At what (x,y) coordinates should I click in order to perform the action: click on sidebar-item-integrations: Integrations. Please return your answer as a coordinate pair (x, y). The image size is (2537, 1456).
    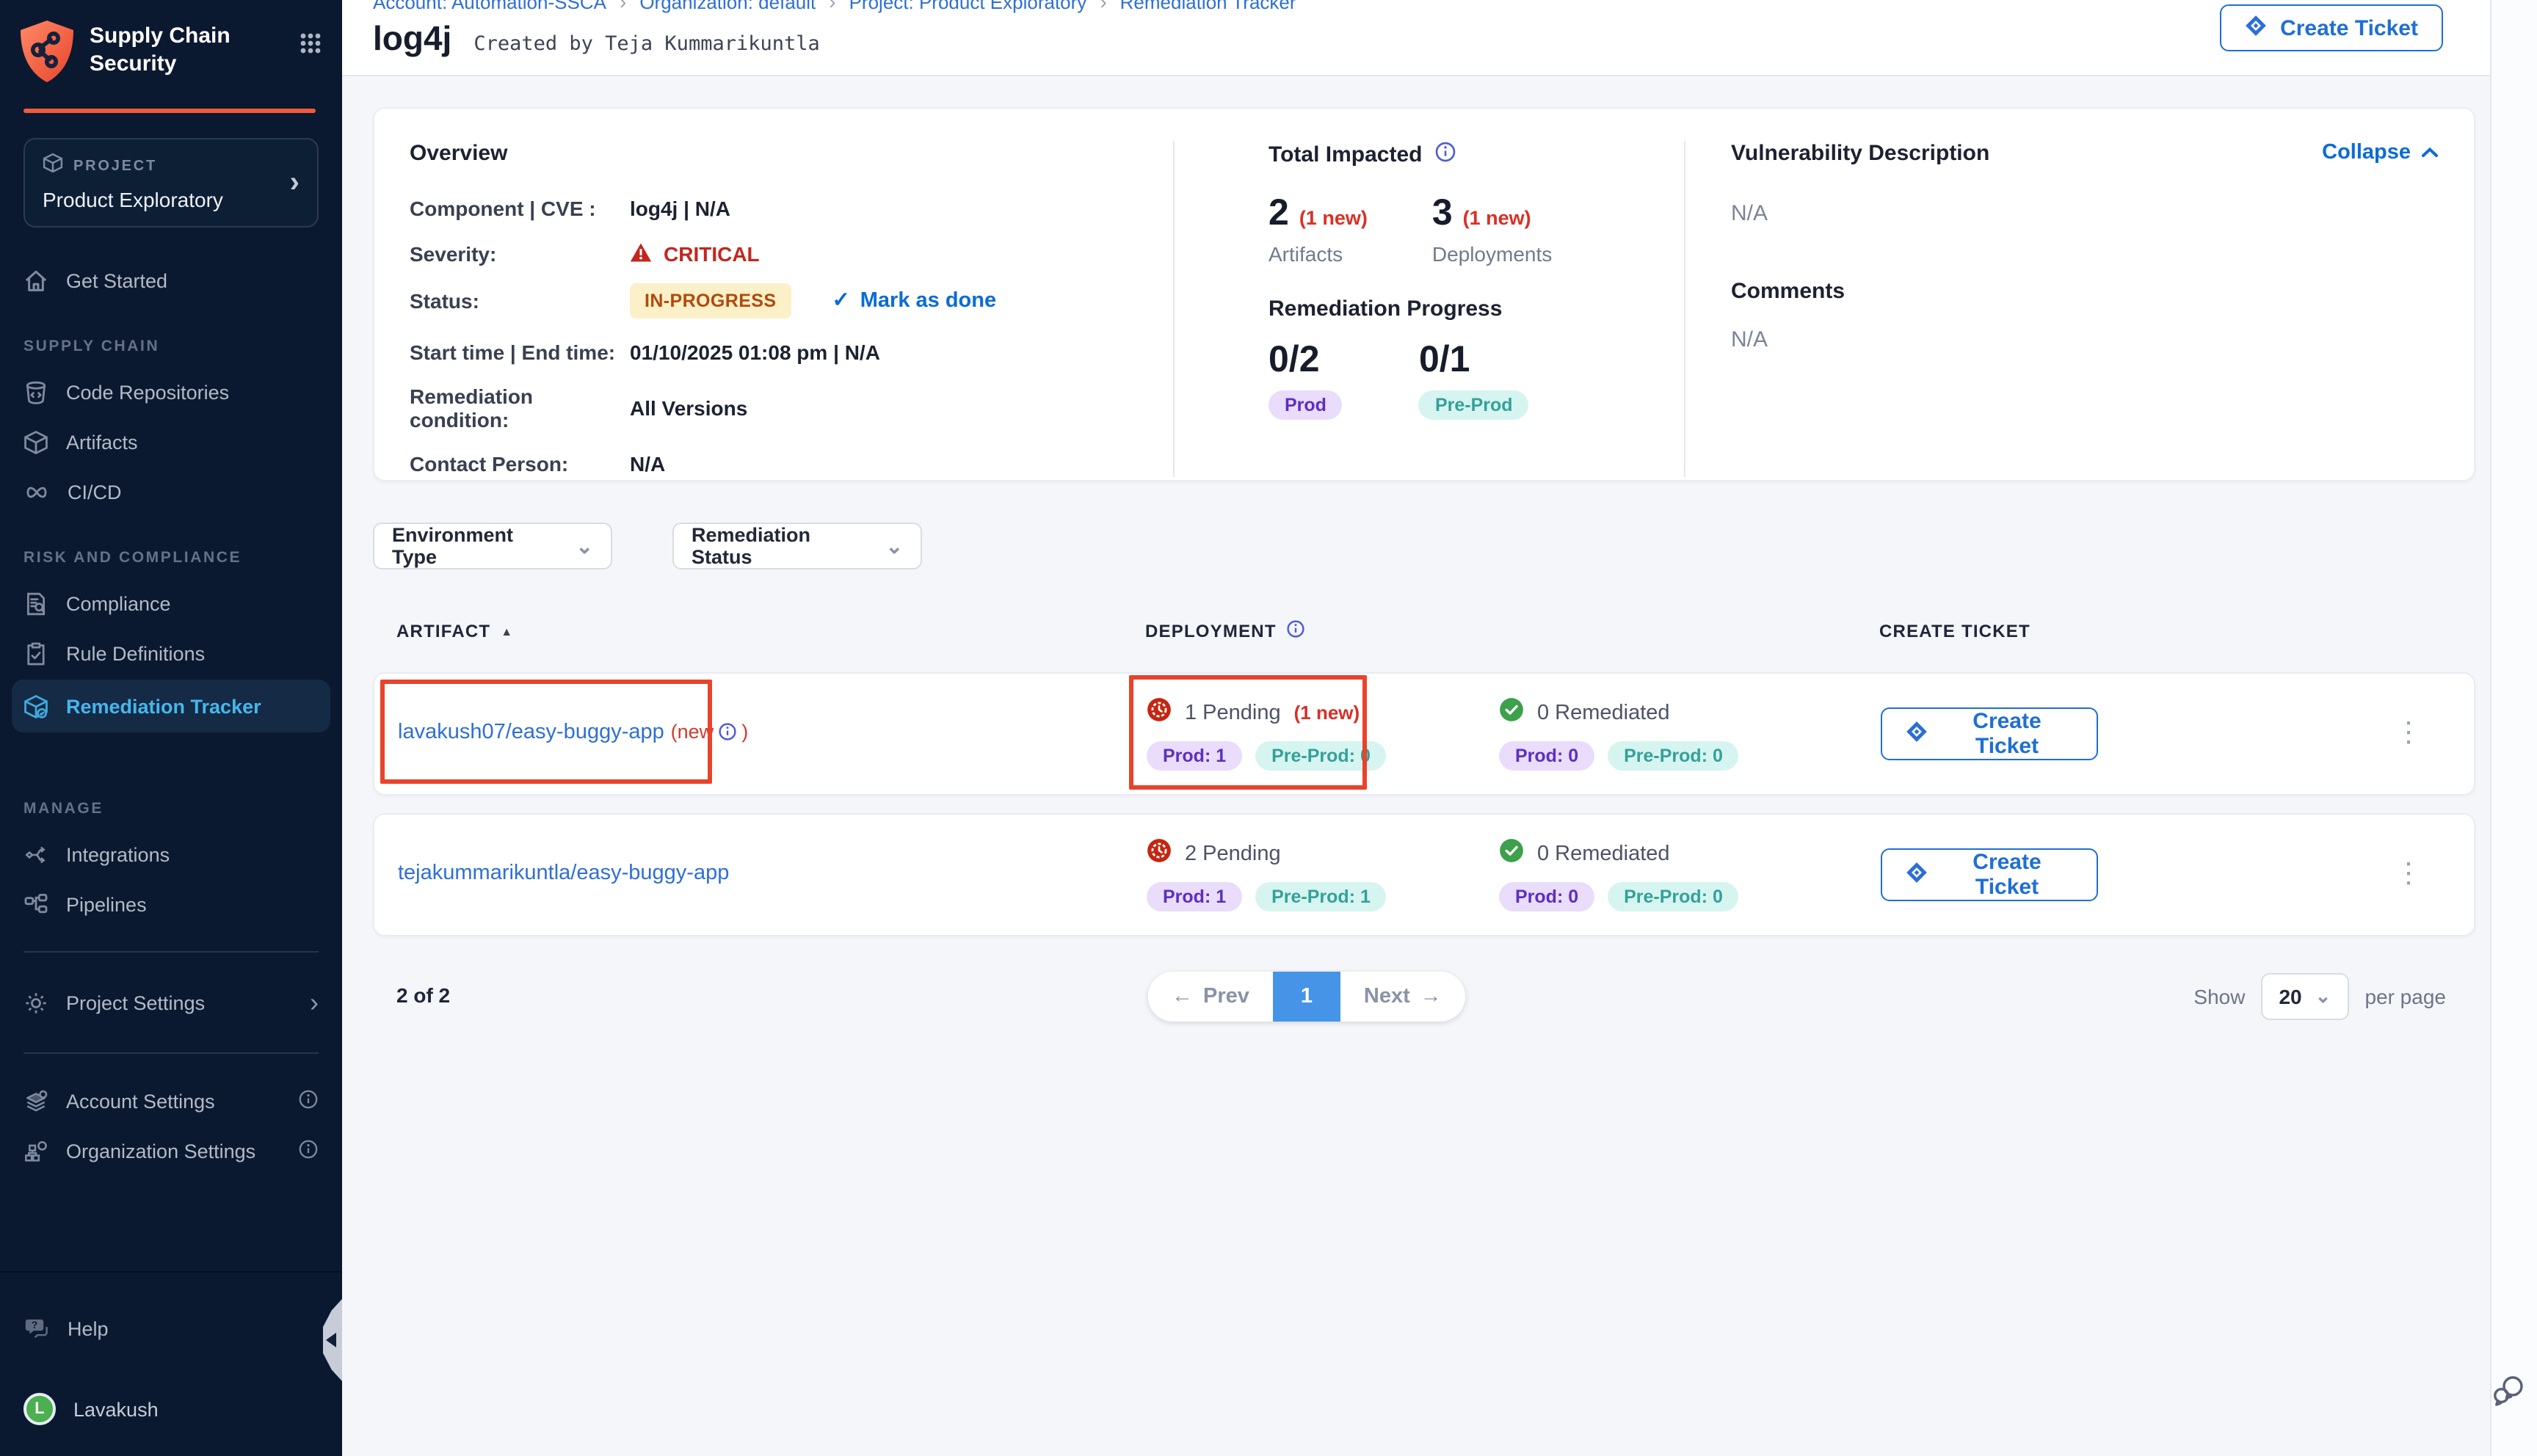
    Looking at the image, I should click on (171, 854).